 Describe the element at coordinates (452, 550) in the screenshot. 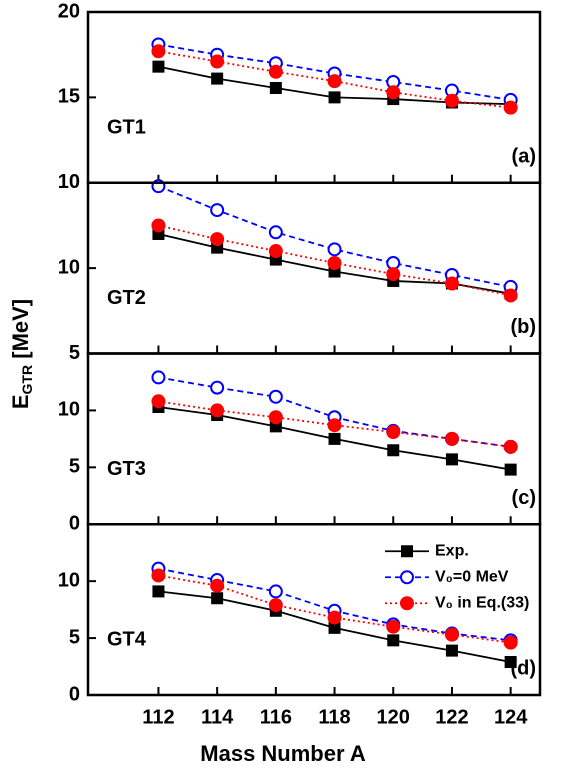

I see `legend-label: Exp.` at that location.